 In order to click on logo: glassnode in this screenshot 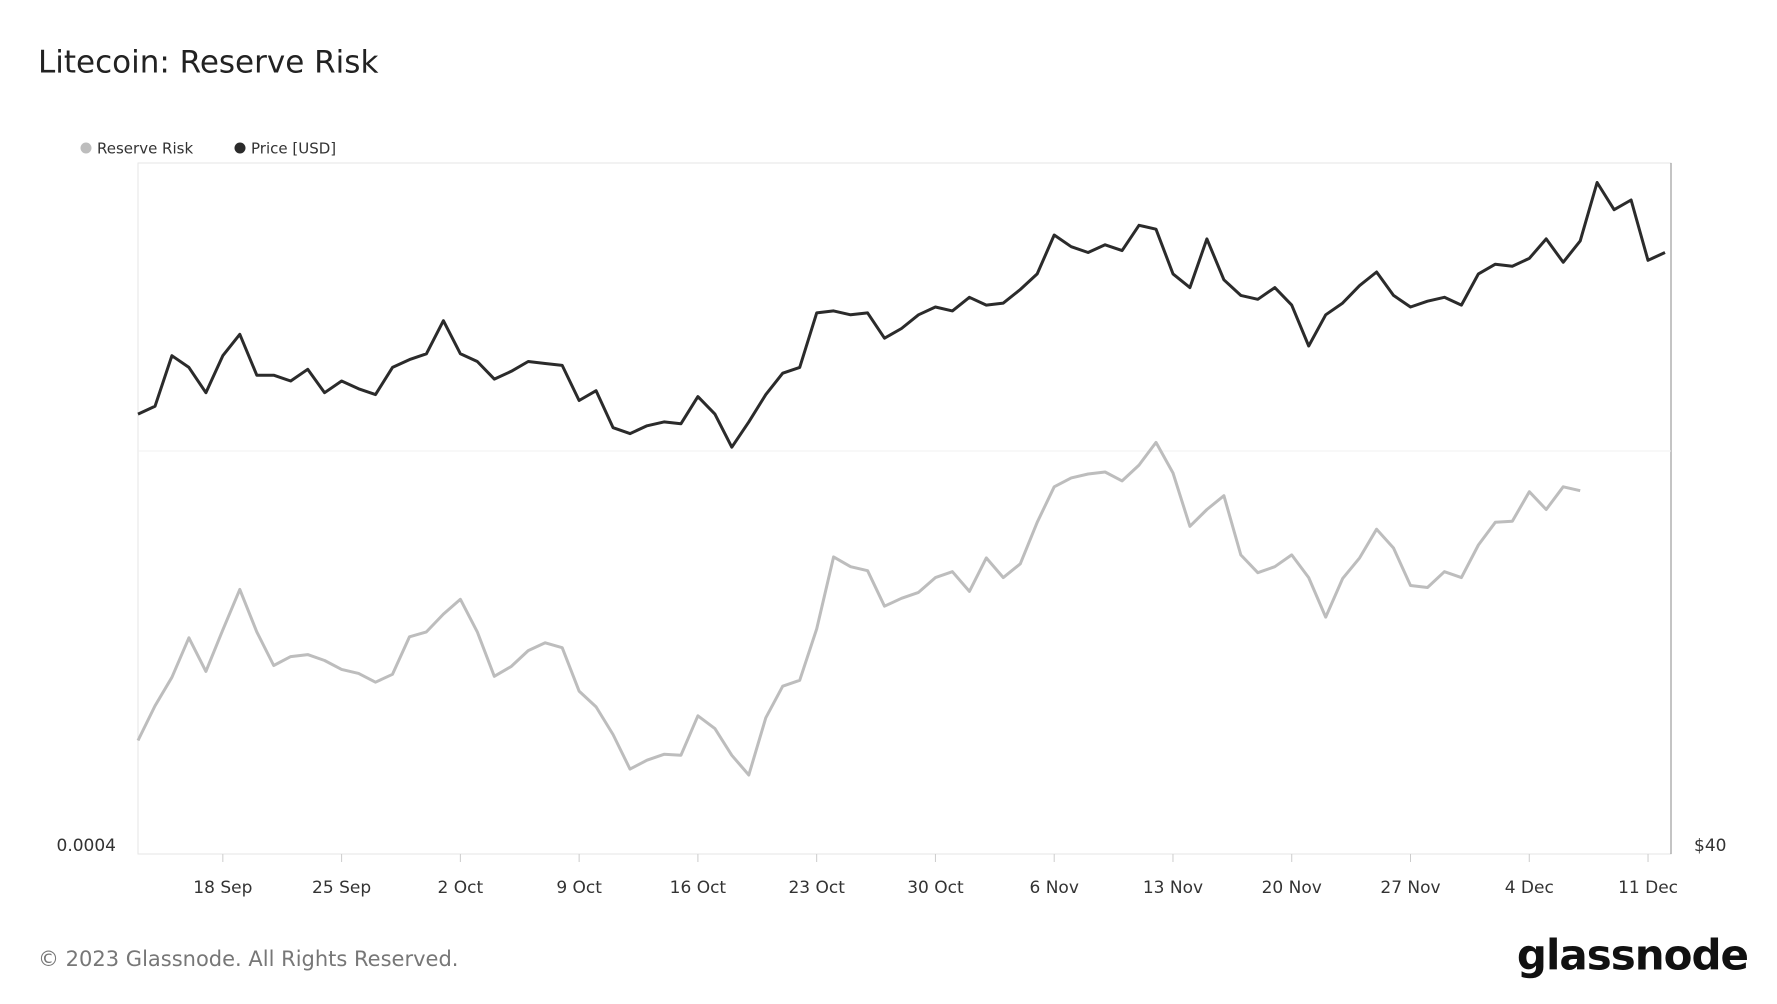, I will do `click(1632, 955)`.